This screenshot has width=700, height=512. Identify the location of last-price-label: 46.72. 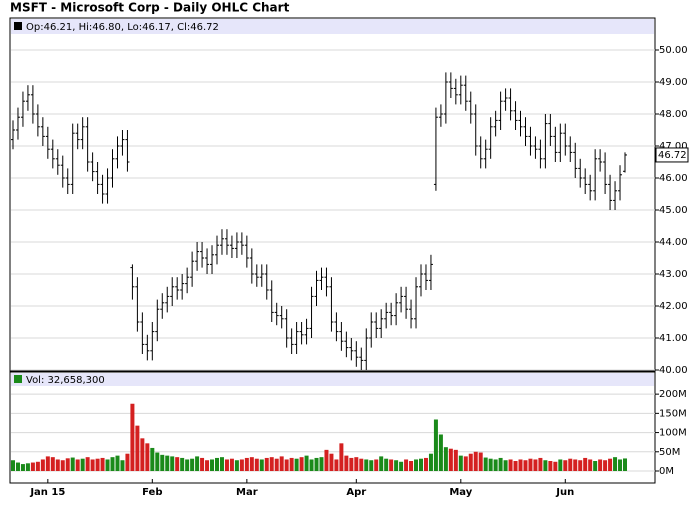
(672, 155).